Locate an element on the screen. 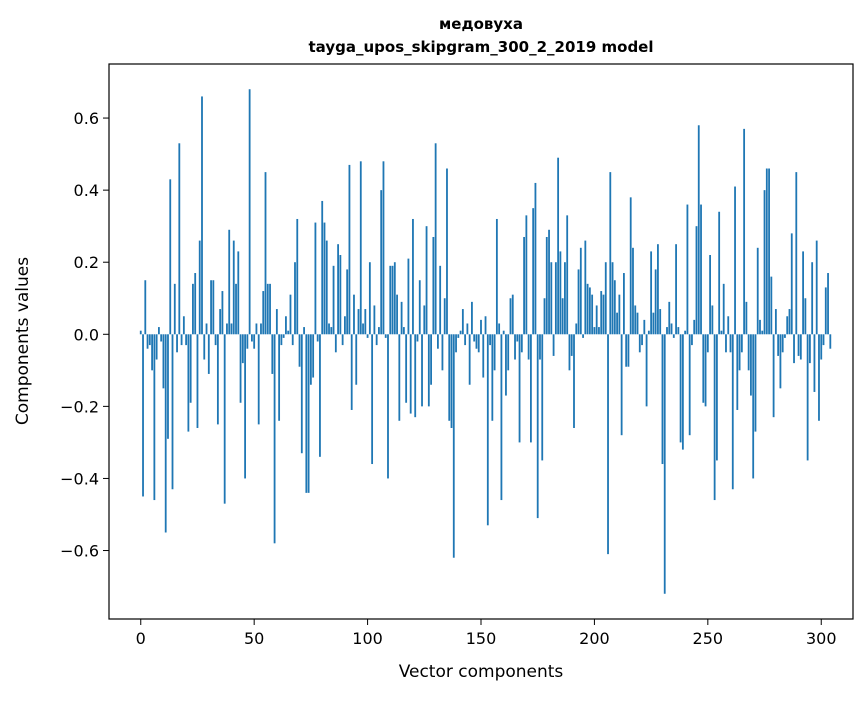 The width and height of the screenshot is (867, 701). y-tick-label: 0.4 is located at coordinates (86, 190).